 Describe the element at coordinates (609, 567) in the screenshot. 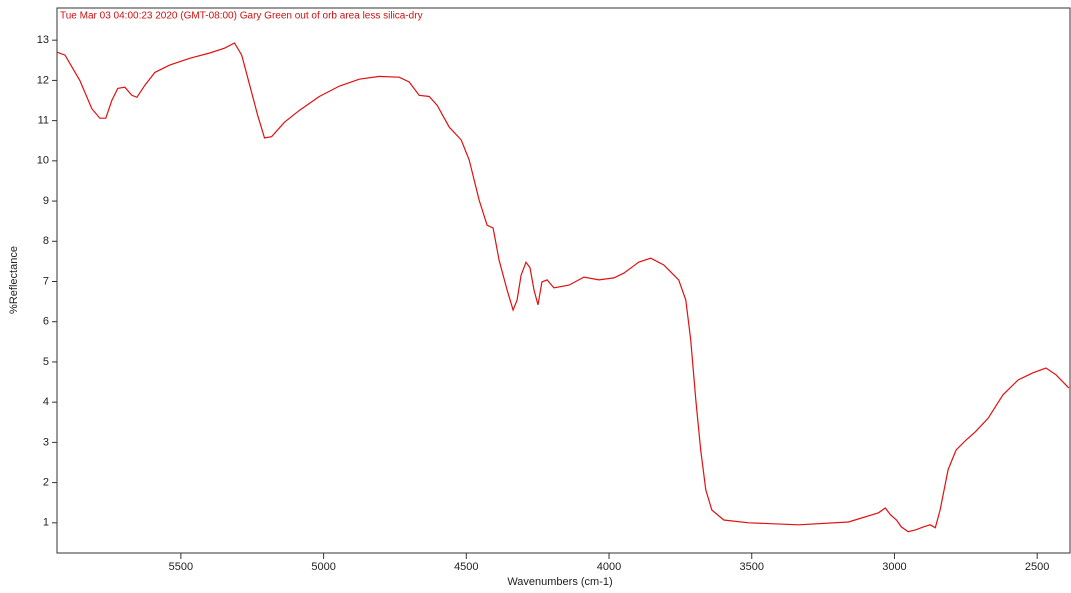

I see `x-tick-label: 4000` at that location.